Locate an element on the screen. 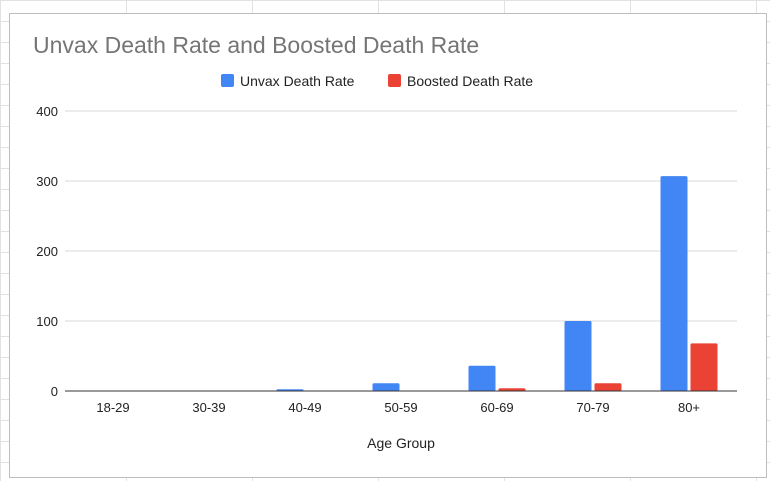 This screenshot has width=770, height=481. x-tick-label: 18-29 is located at coordinates (112, 407).